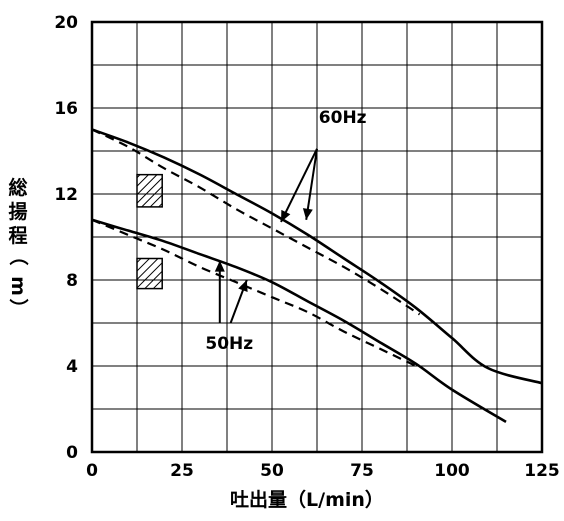 Image resolution: width=564 pixels, height=521 pixels. What do you see at coordinates (17, 236) in the screenshot?
I see `y-axis-title-char: 程` at bounding box center [17, 236].